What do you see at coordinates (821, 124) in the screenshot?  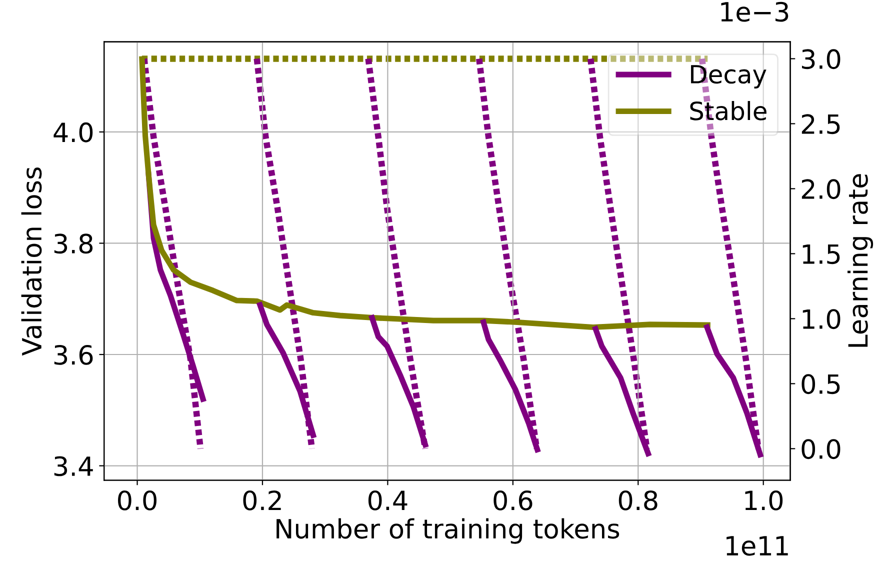 I see `y2-tick-label: 2.5` at bounding box center [821, 124].